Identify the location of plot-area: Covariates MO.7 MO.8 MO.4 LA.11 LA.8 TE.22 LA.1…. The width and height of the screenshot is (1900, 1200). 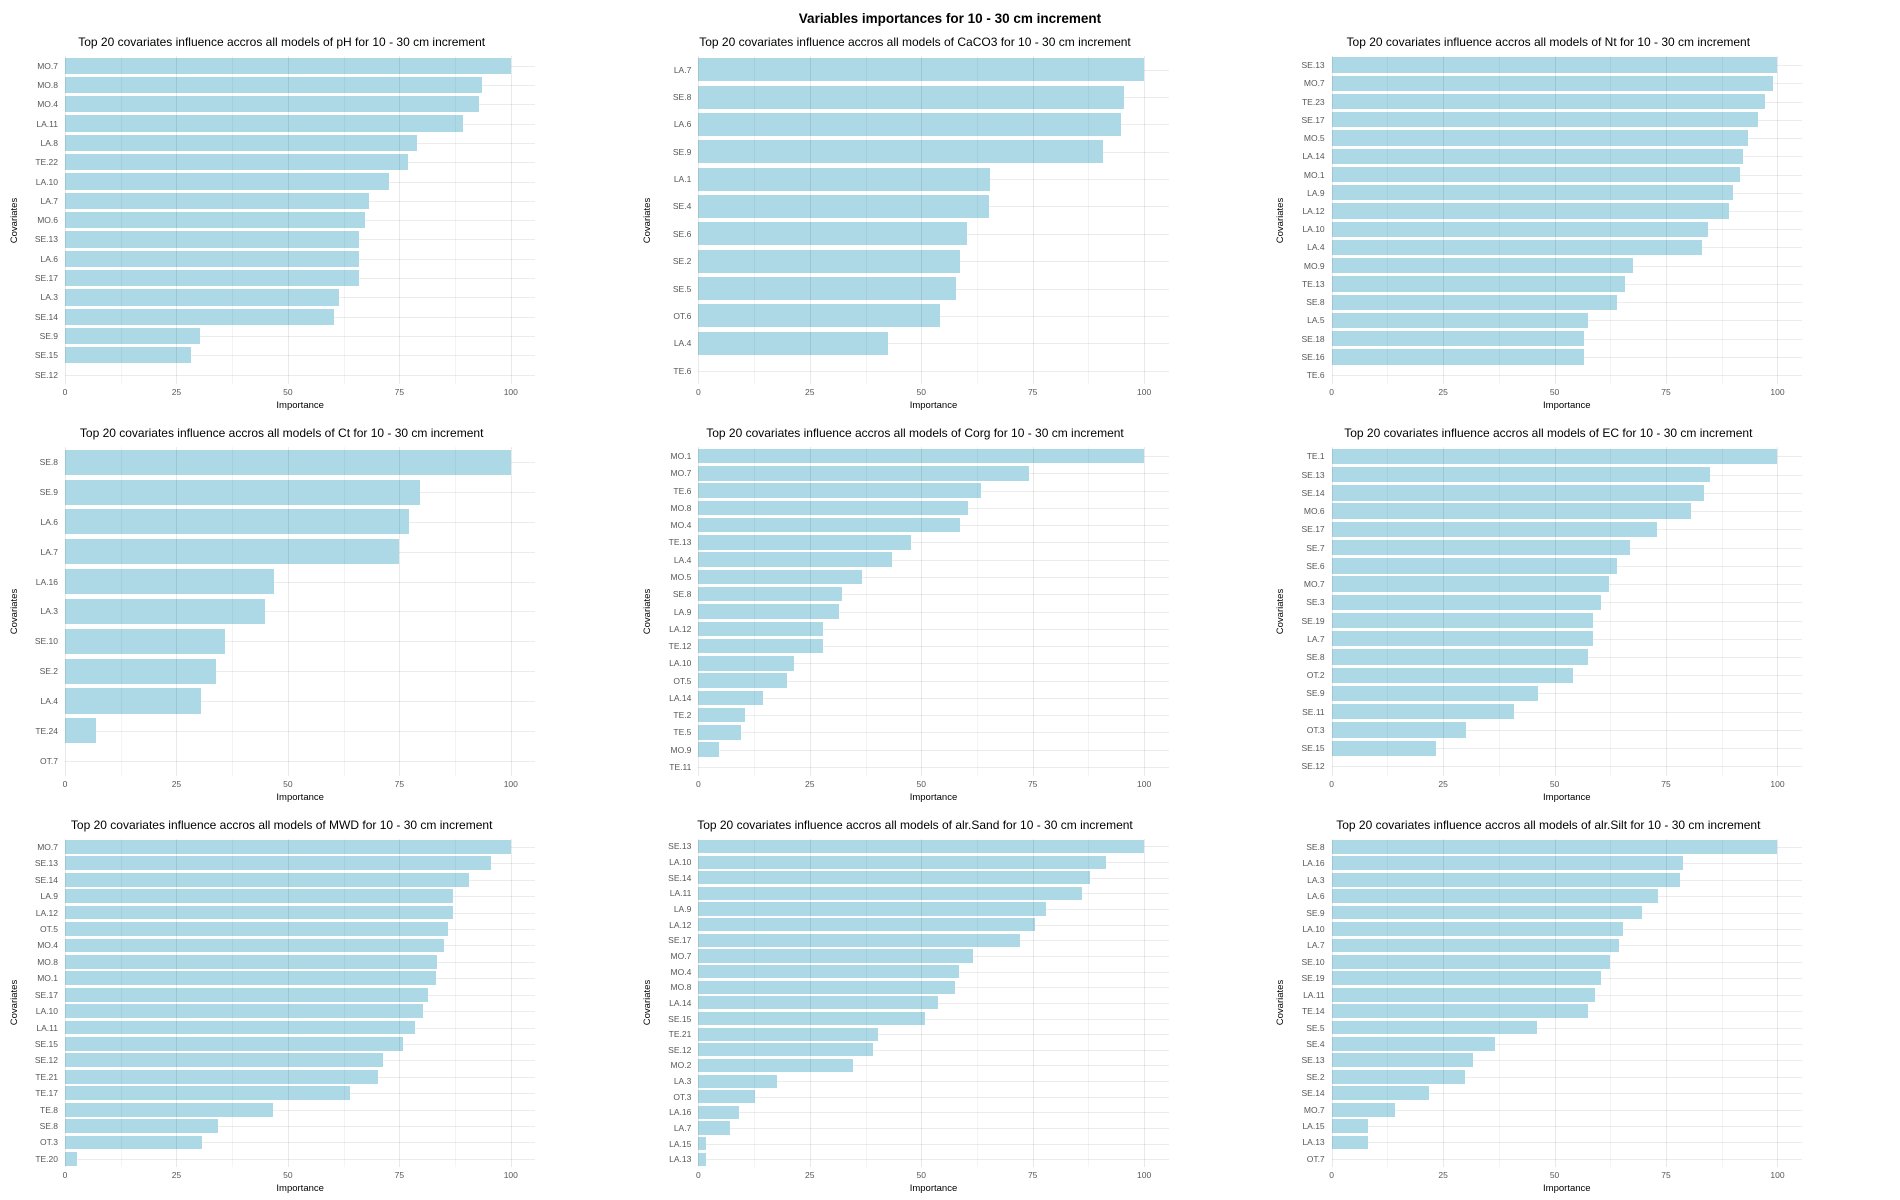
(316, 236).